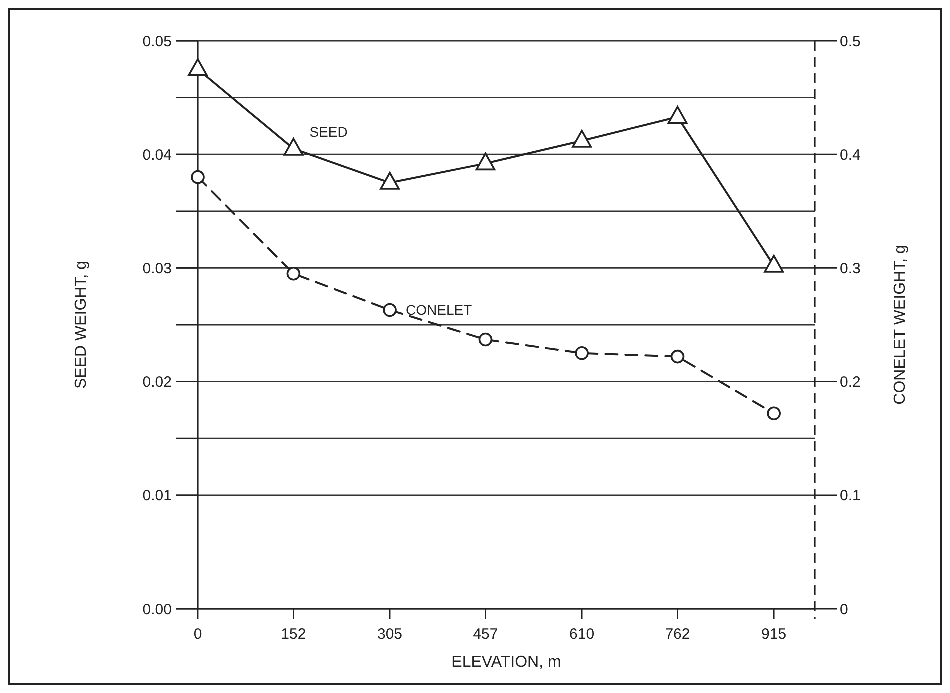 The width and height of the screenshot is (950, 693). Describe the element at coordinates (81, 325) in the screenshot. I see `y-axis-title: SEED WEIGHT, g` at that location.